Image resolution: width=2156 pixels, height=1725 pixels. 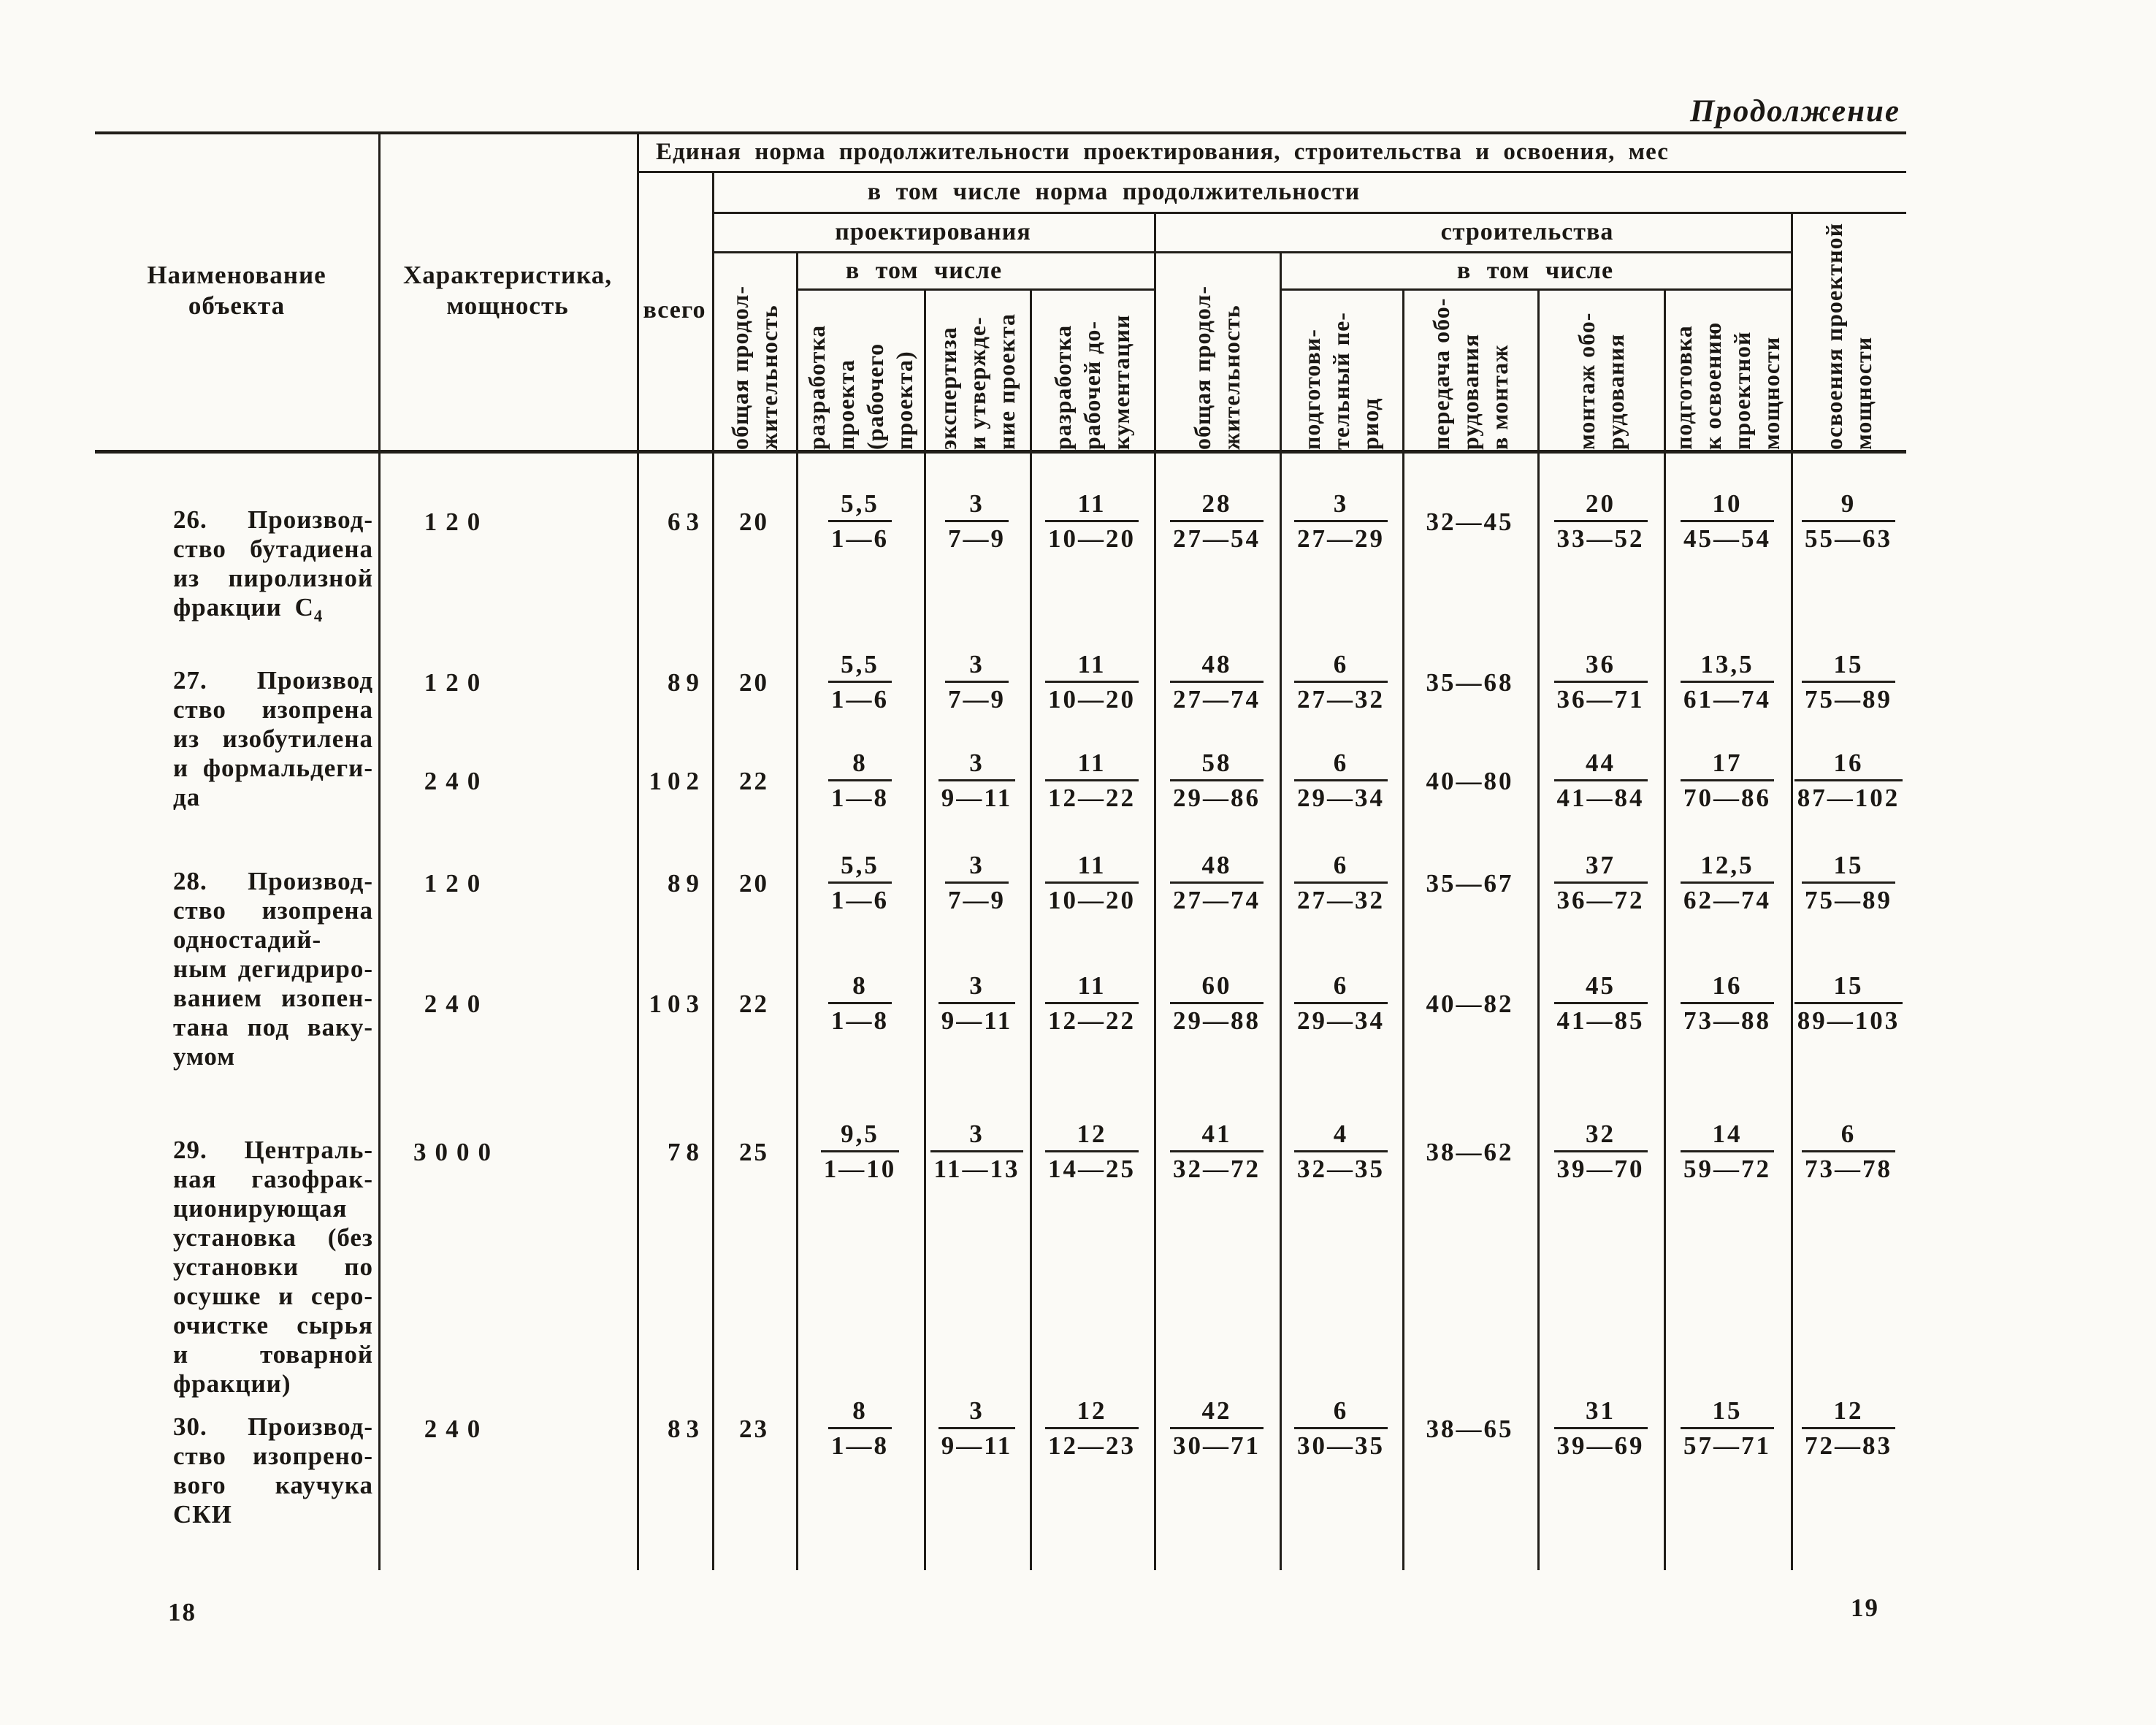 What do you see at coordinates (1114, 191) in the screenshot?
I see `header-including-norm: в том числе норма продолжительности` at bounding box center [1114, 191].